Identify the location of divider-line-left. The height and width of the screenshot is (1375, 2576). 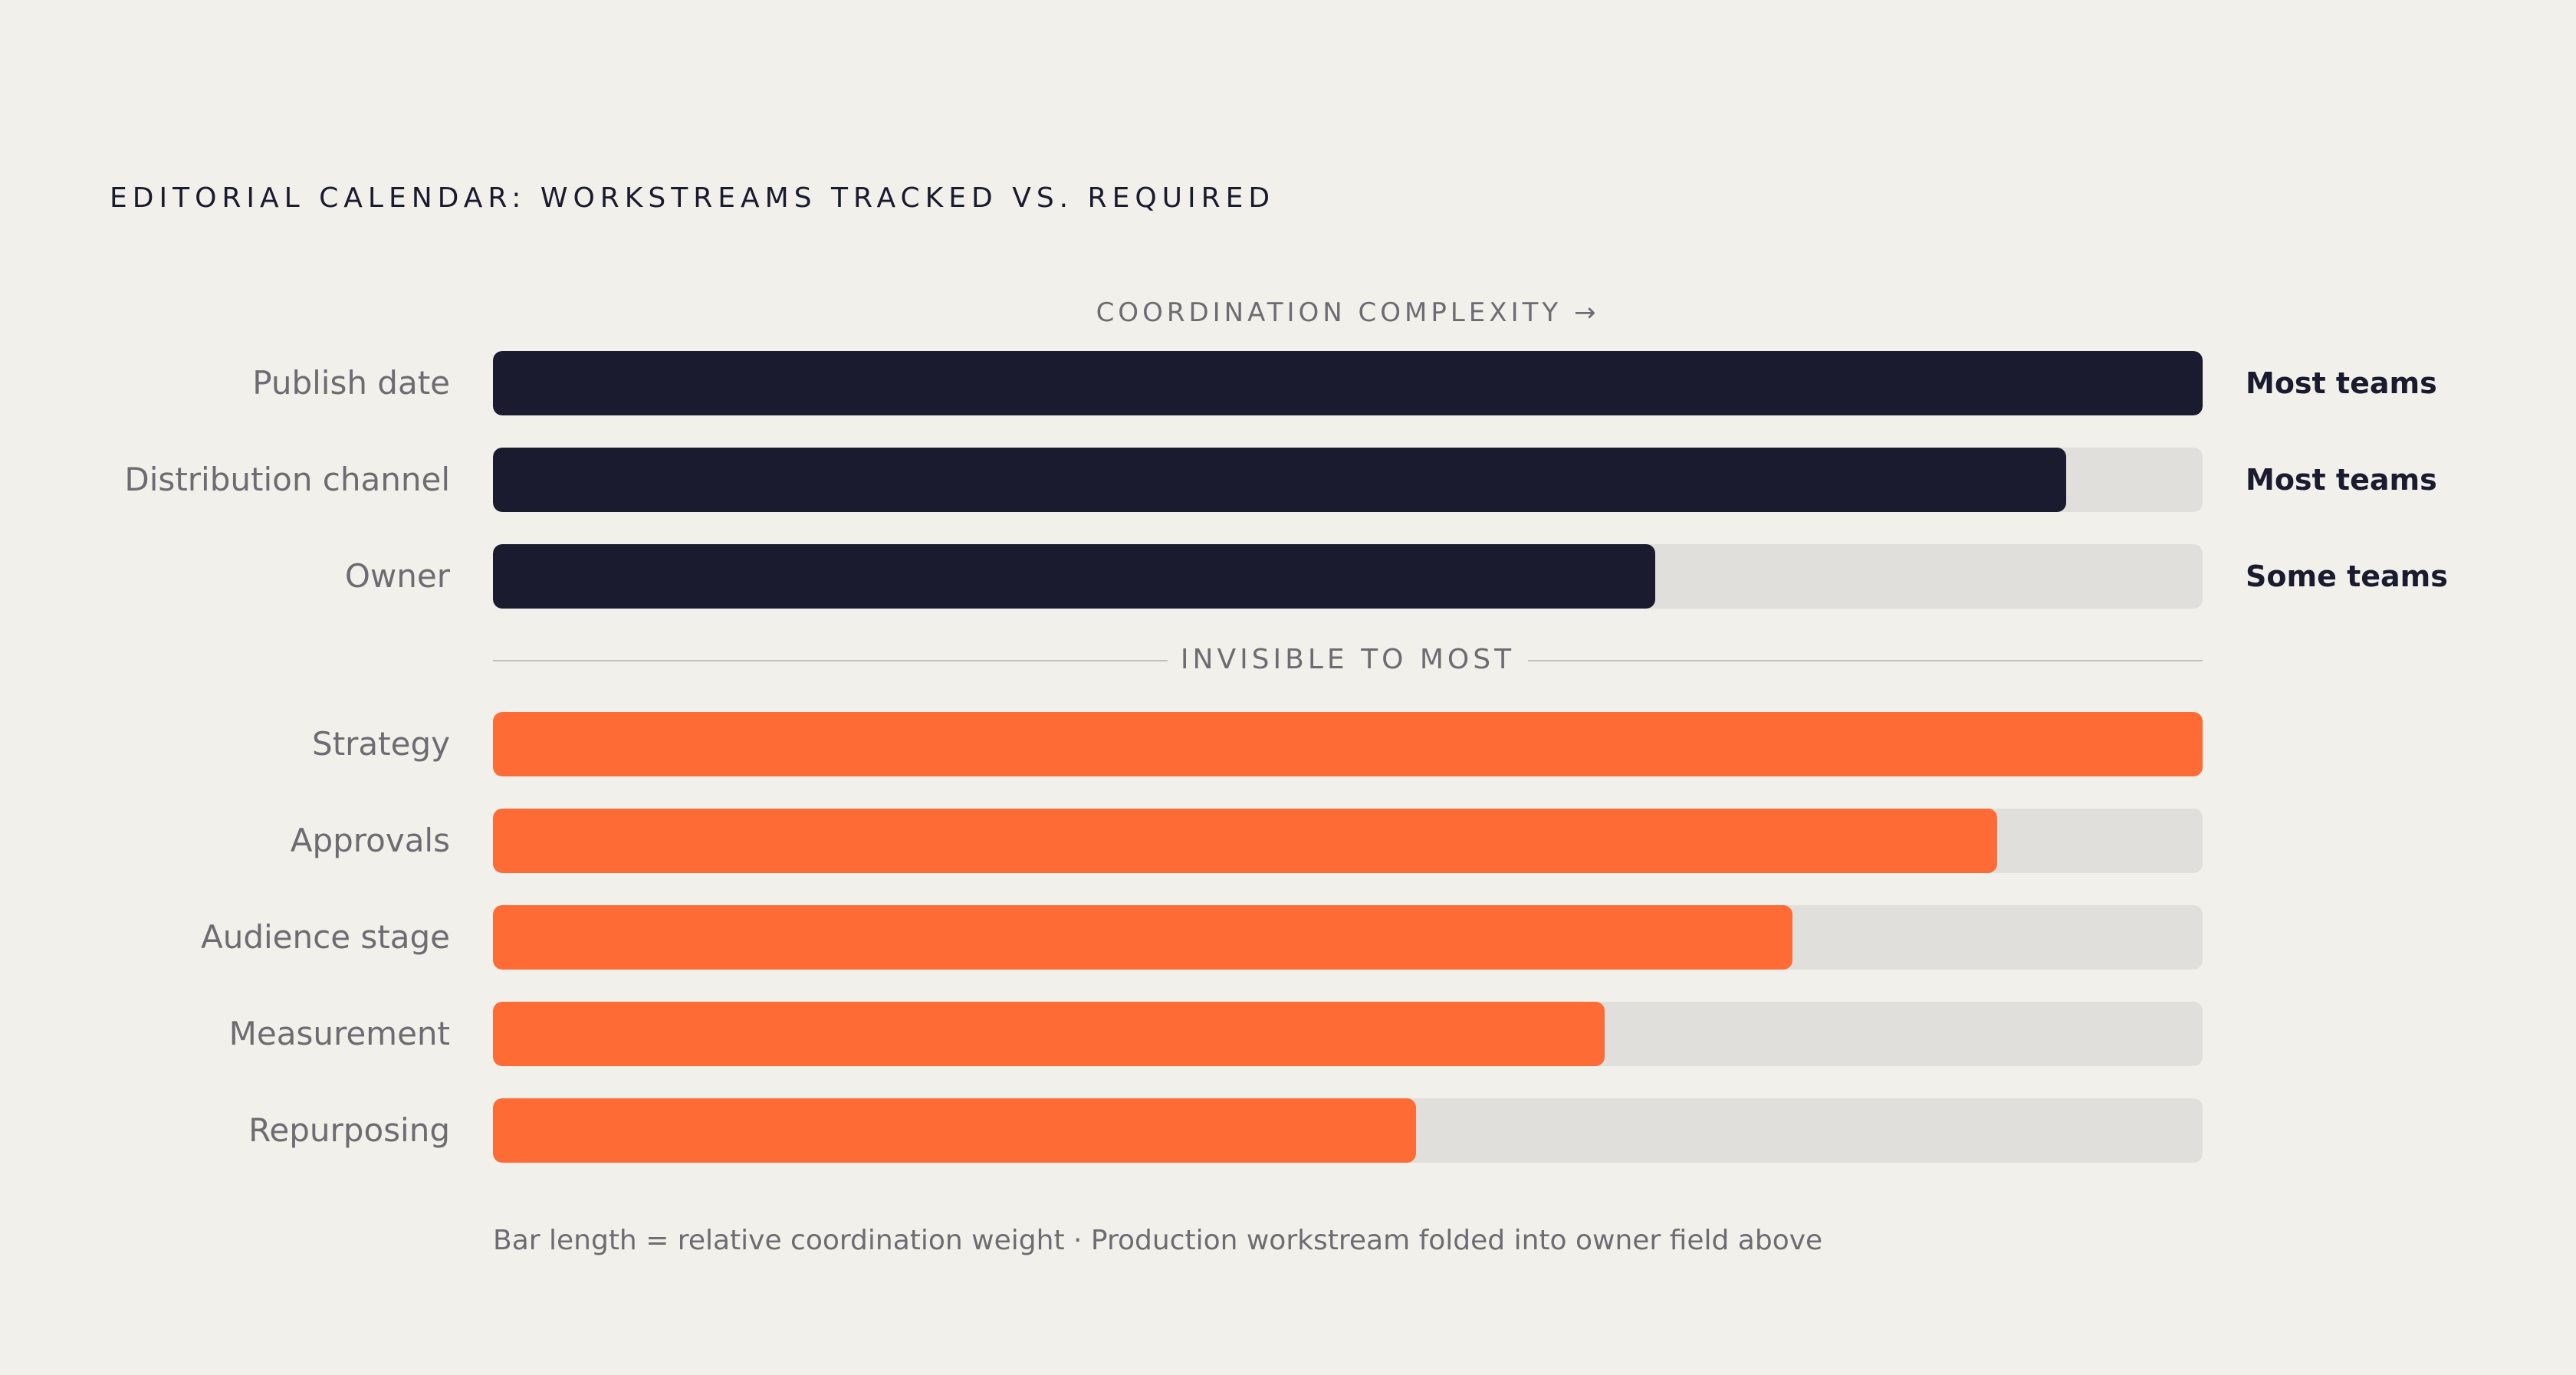
(831, 660).